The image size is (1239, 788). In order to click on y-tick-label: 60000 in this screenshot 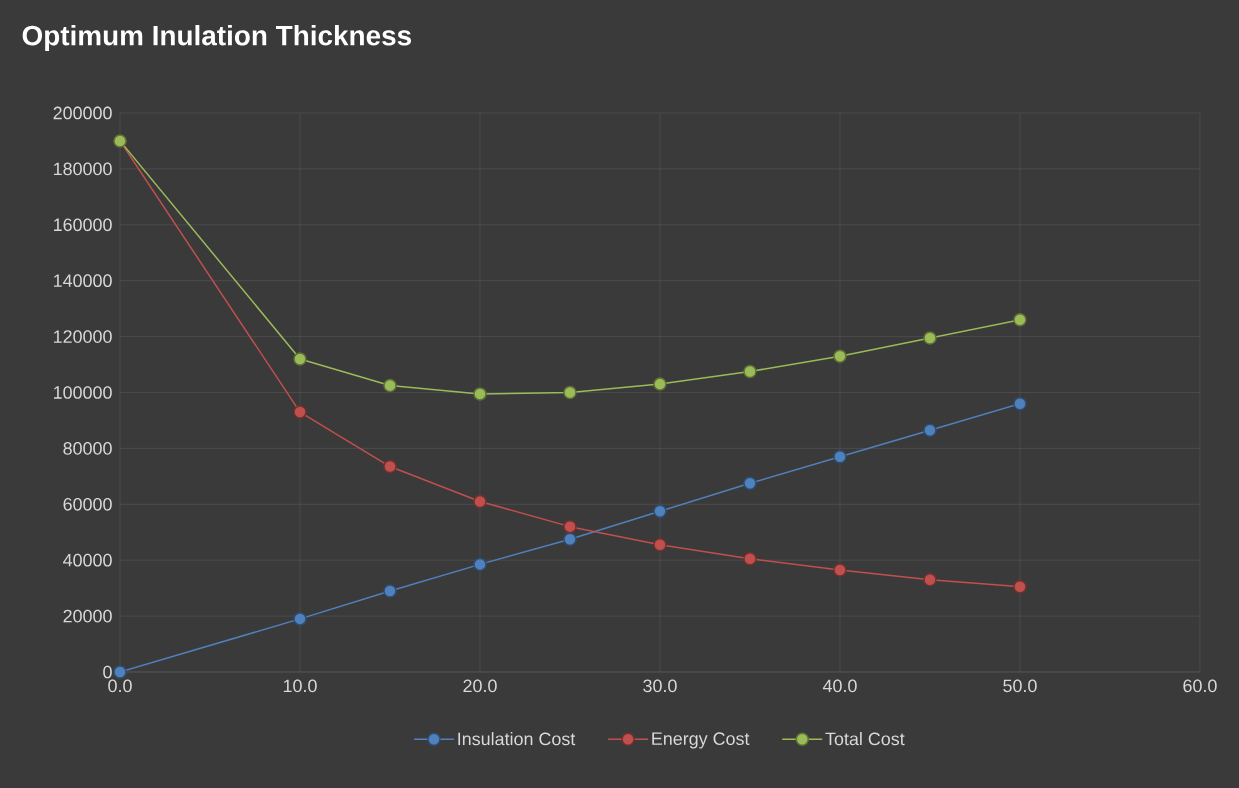, I will do `click(87, 504)`.